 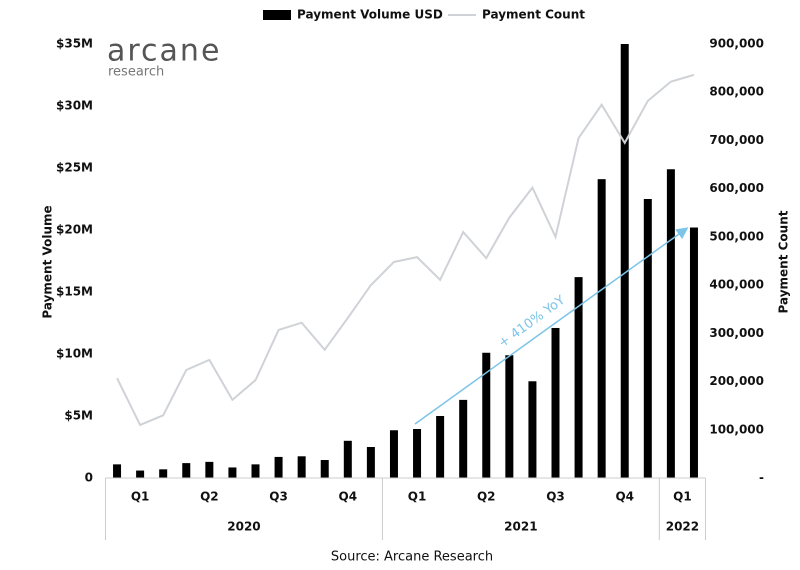 What do you see at coordinates (74, 230) in the screenshot?
I see `y-tick-label: $20M` at bounding box center [74, 230].